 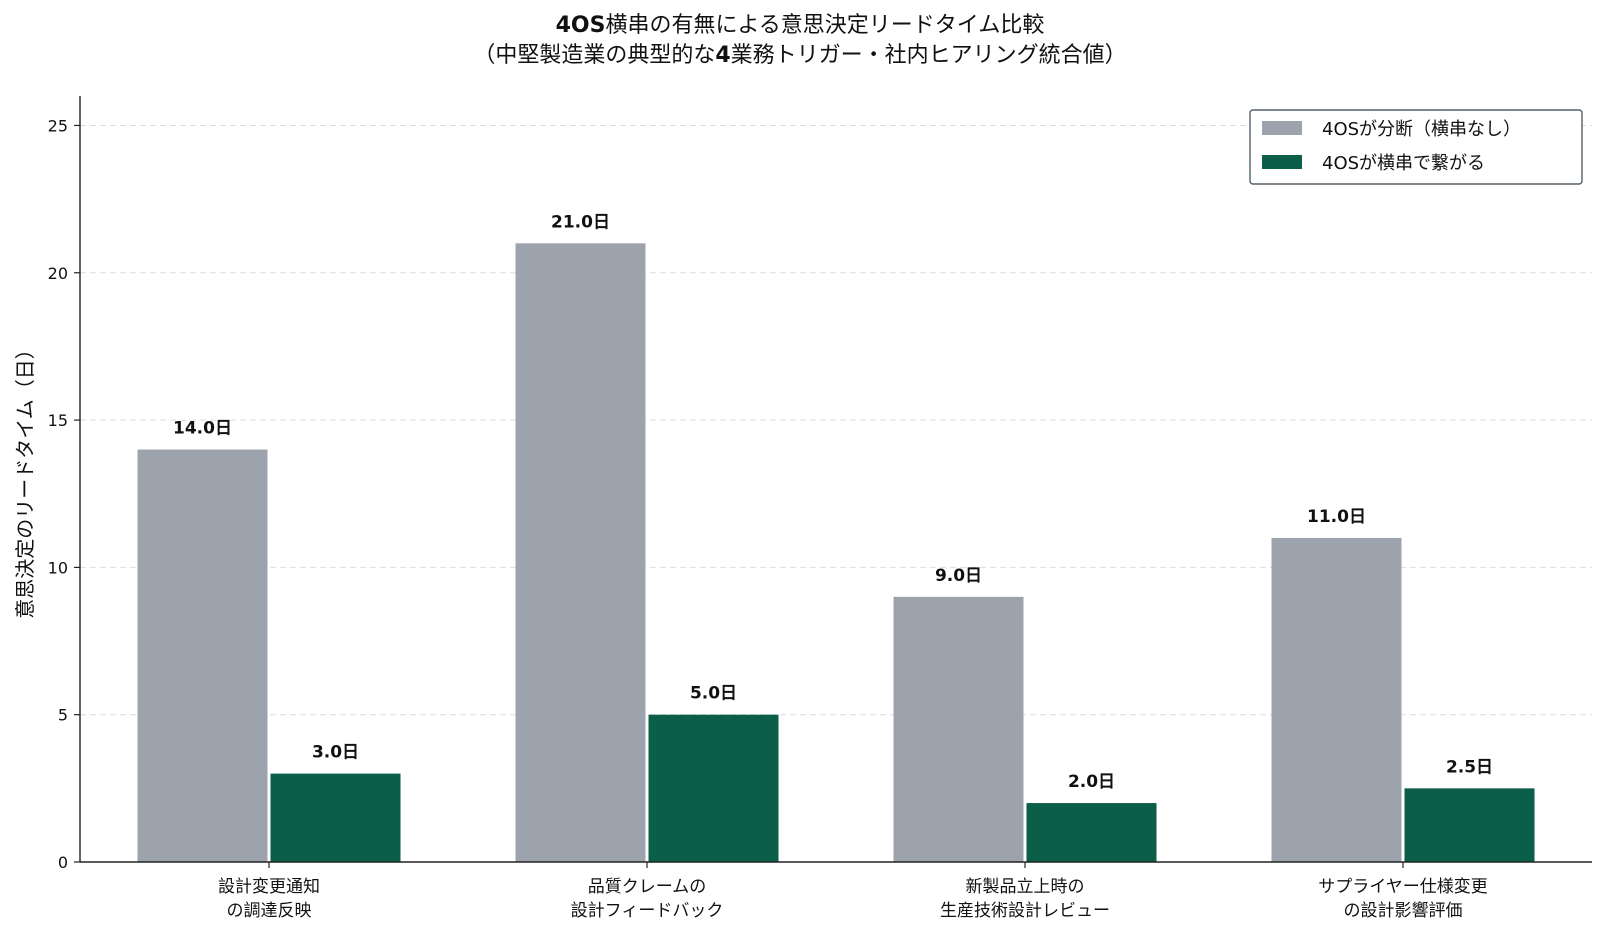 What do you see at coordinates (1421, 129) in the screenshot?
I see `legend-label: 4OSが分断（横串なし）` at bounding box center [1421, 129].